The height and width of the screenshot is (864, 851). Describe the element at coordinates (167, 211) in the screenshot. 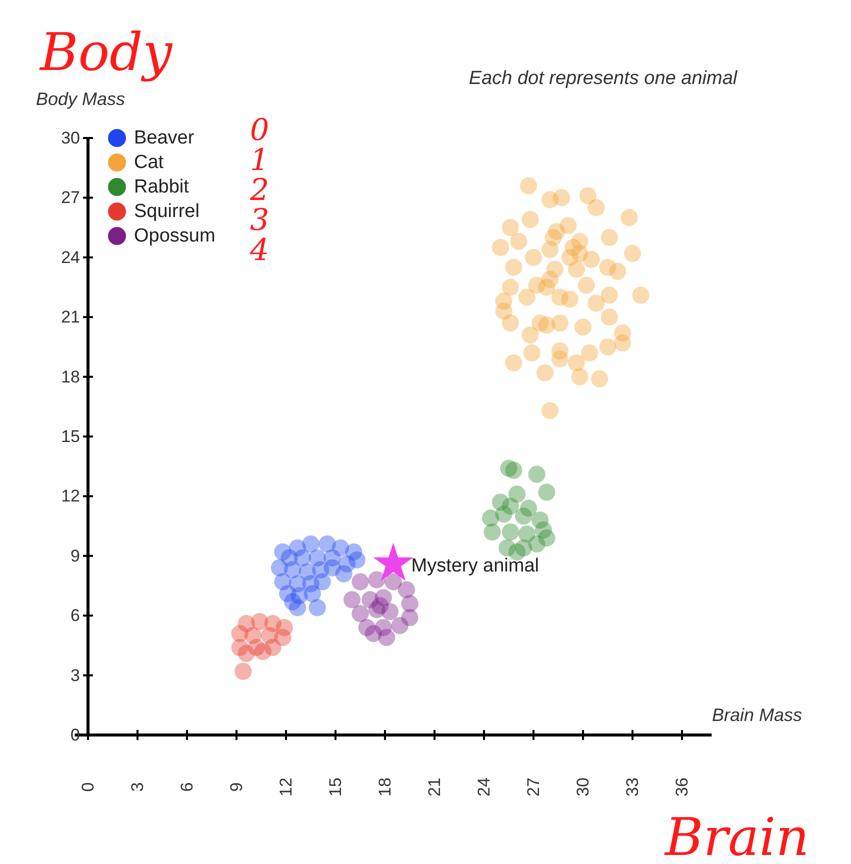

I see `legend-label: Squirrel` at that location.